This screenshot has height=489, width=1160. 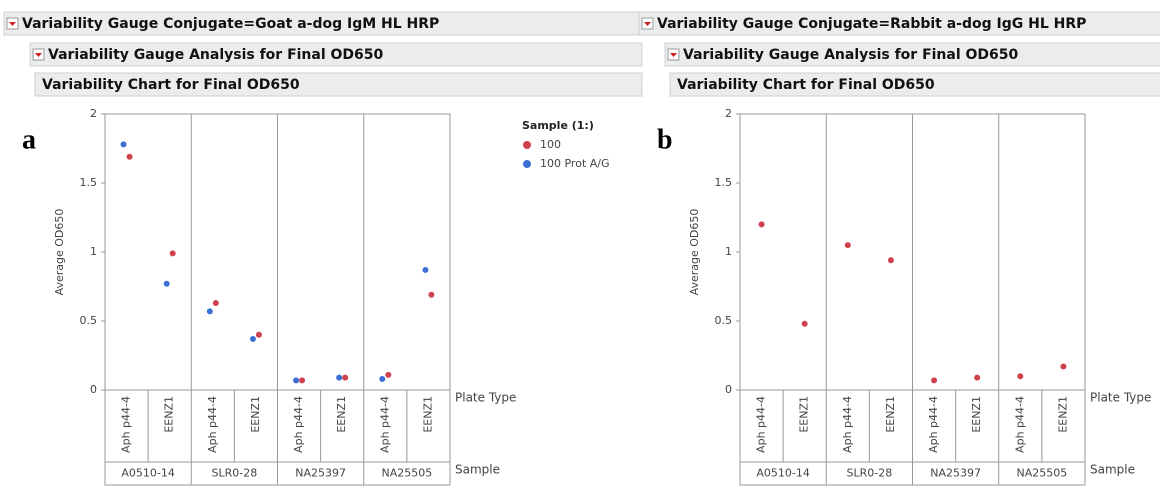 I want to click on panel-label: a, so click(x=29, y=139).